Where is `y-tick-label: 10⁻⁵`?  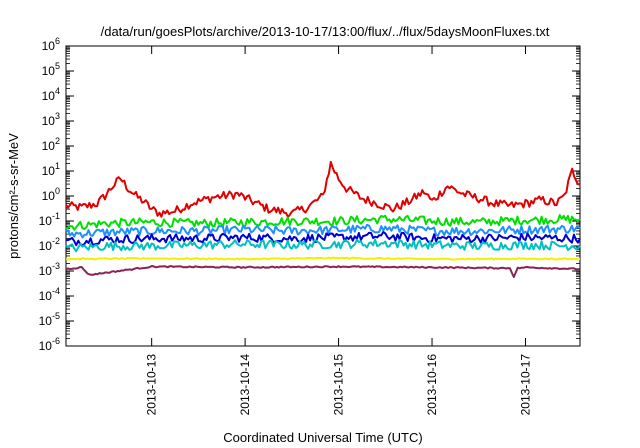
y-tick-label: 10⁻⁵ is located at coordinates (49, 319).